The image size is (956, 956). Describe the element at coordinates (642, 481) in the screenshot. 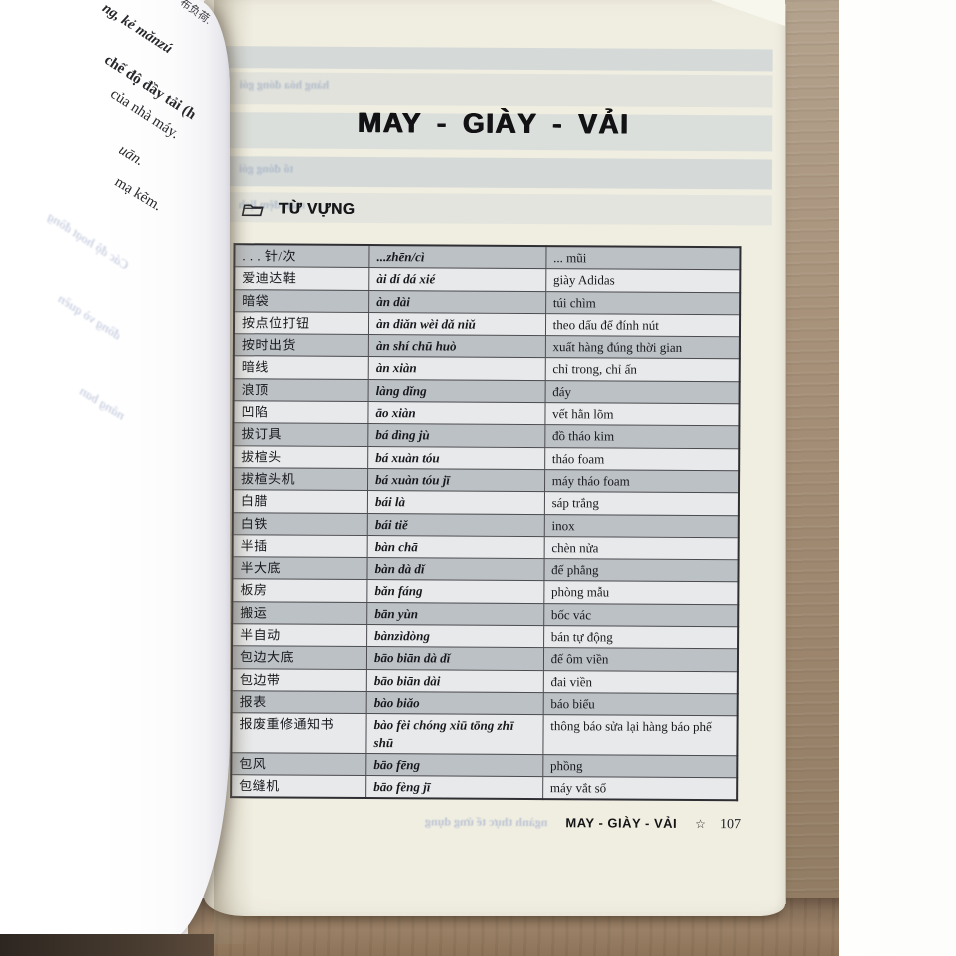

I see `cell-vi: máy tháo foam` at that location.